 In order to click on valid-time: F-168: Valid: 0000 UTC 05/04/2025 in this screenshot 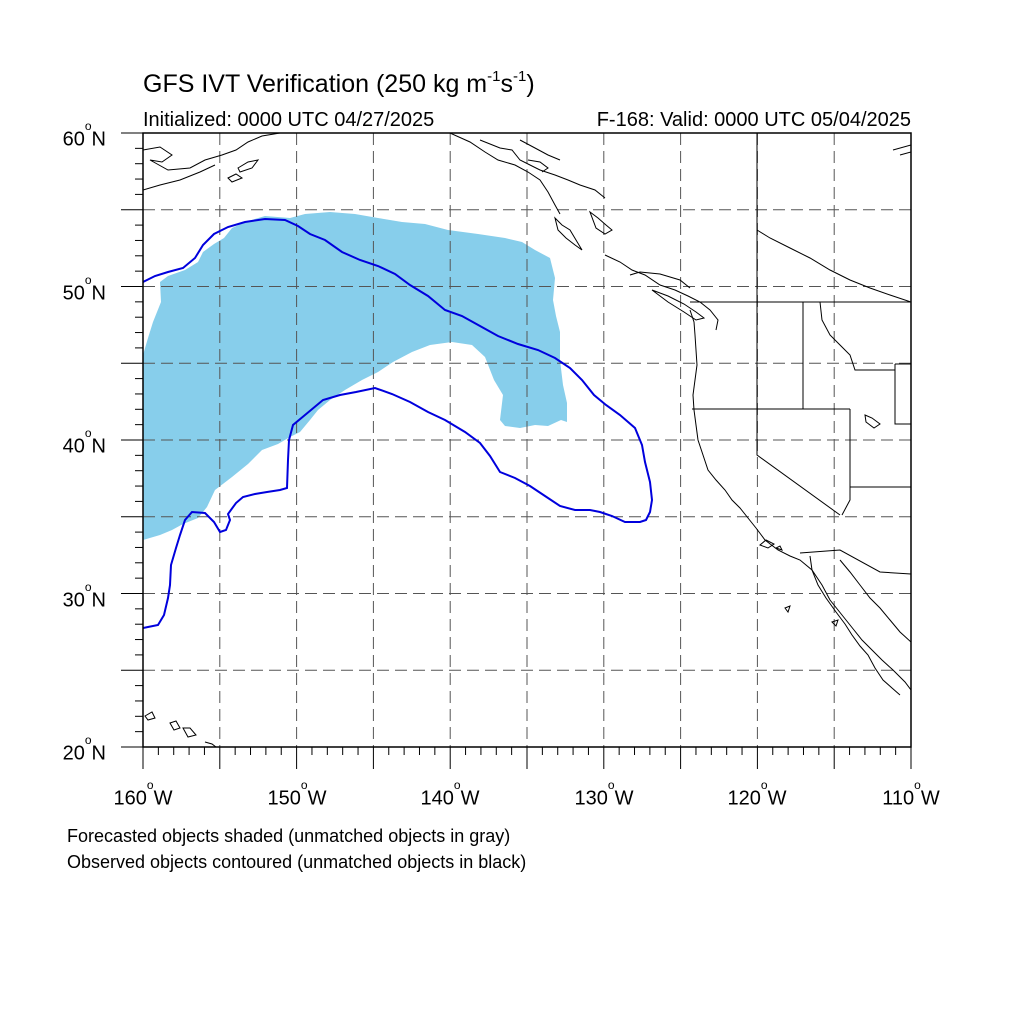, I will do `click(753, 120)`.